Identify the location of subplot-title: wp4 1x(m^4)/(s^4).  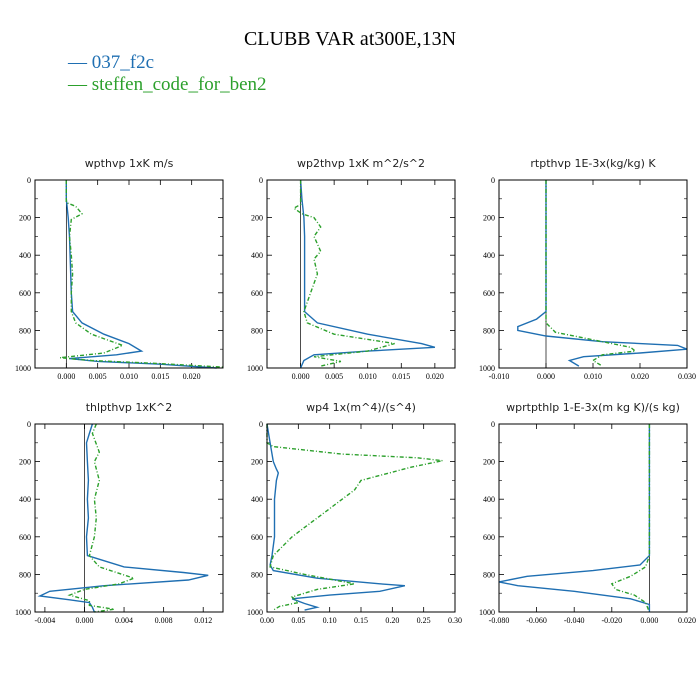
(361, 407).